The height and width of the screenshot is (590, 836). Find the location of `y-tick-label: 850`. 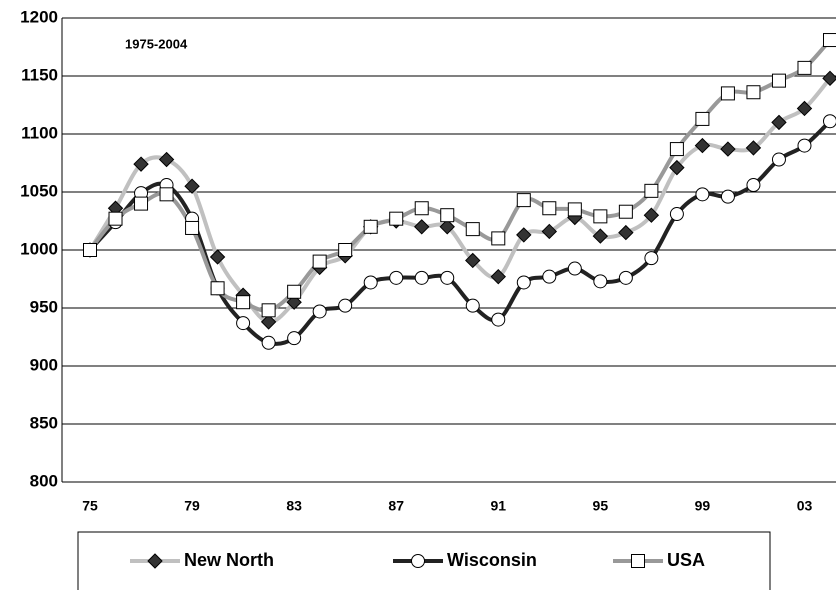

y-tick-label: 850 is located at coordinates (44, 422).